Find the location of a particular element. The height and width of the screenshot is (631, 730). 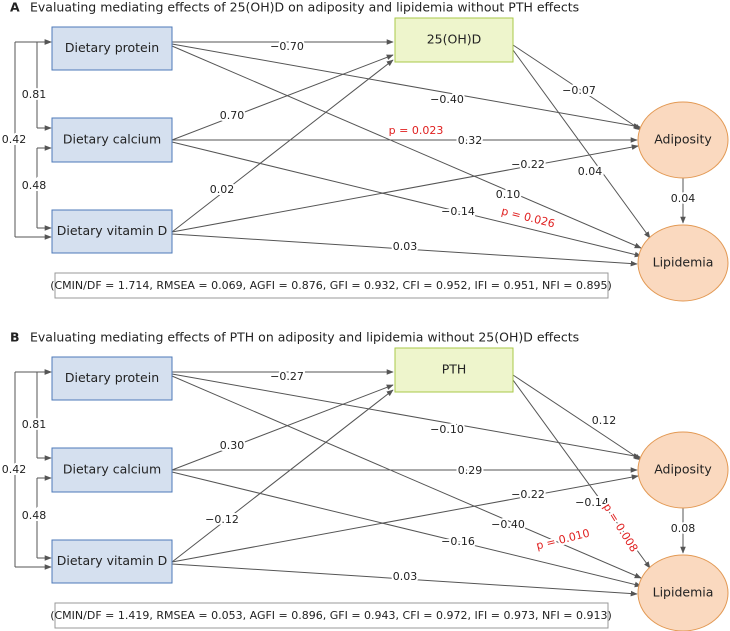

mediator-label: PTH is located at coordinates (454, 369).